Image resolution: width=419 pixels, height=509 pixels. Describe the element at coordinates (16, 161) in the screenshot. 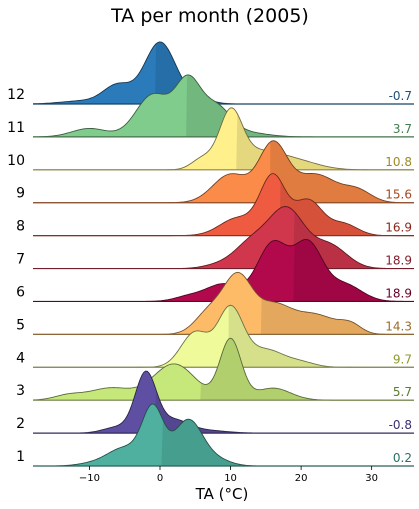

I see `month-label: 10` at that location.